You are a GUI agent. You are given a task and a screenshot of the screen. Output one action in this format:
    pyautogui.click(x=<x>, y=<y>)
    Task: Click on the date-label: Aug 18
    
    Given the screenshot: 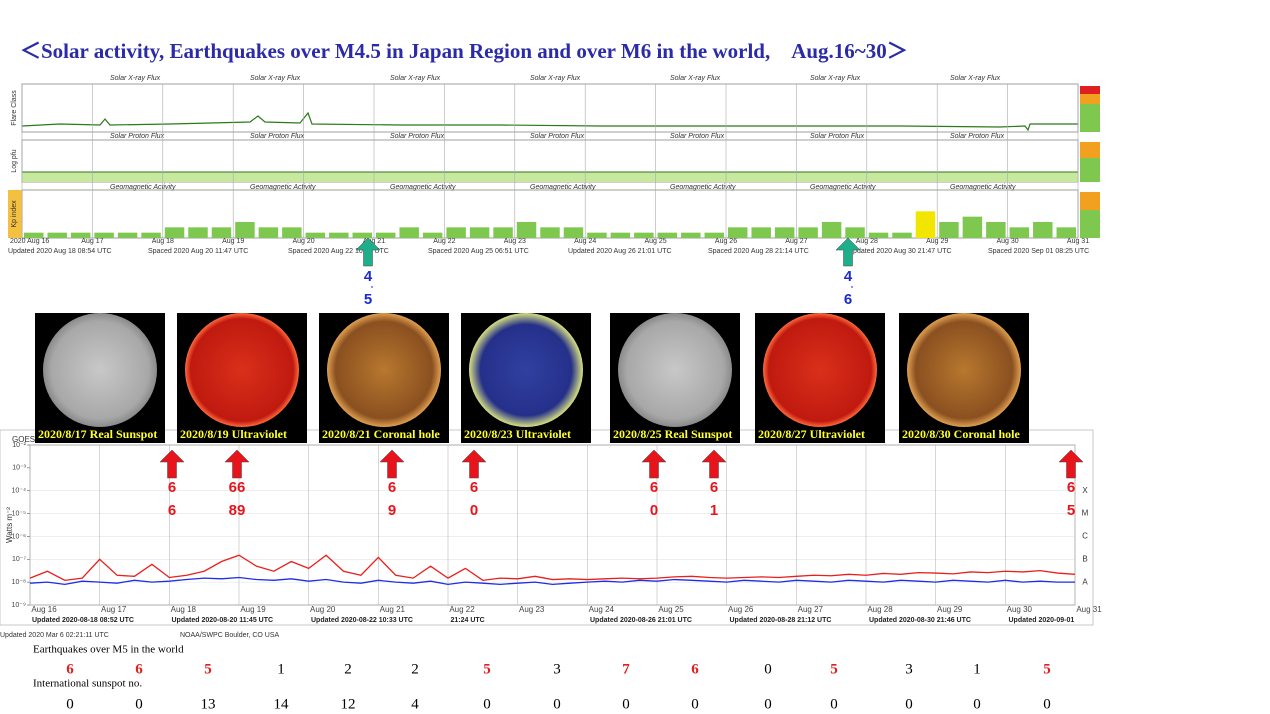 What is the action you would take?
    pyautogui.click(x=163, y=241)
    